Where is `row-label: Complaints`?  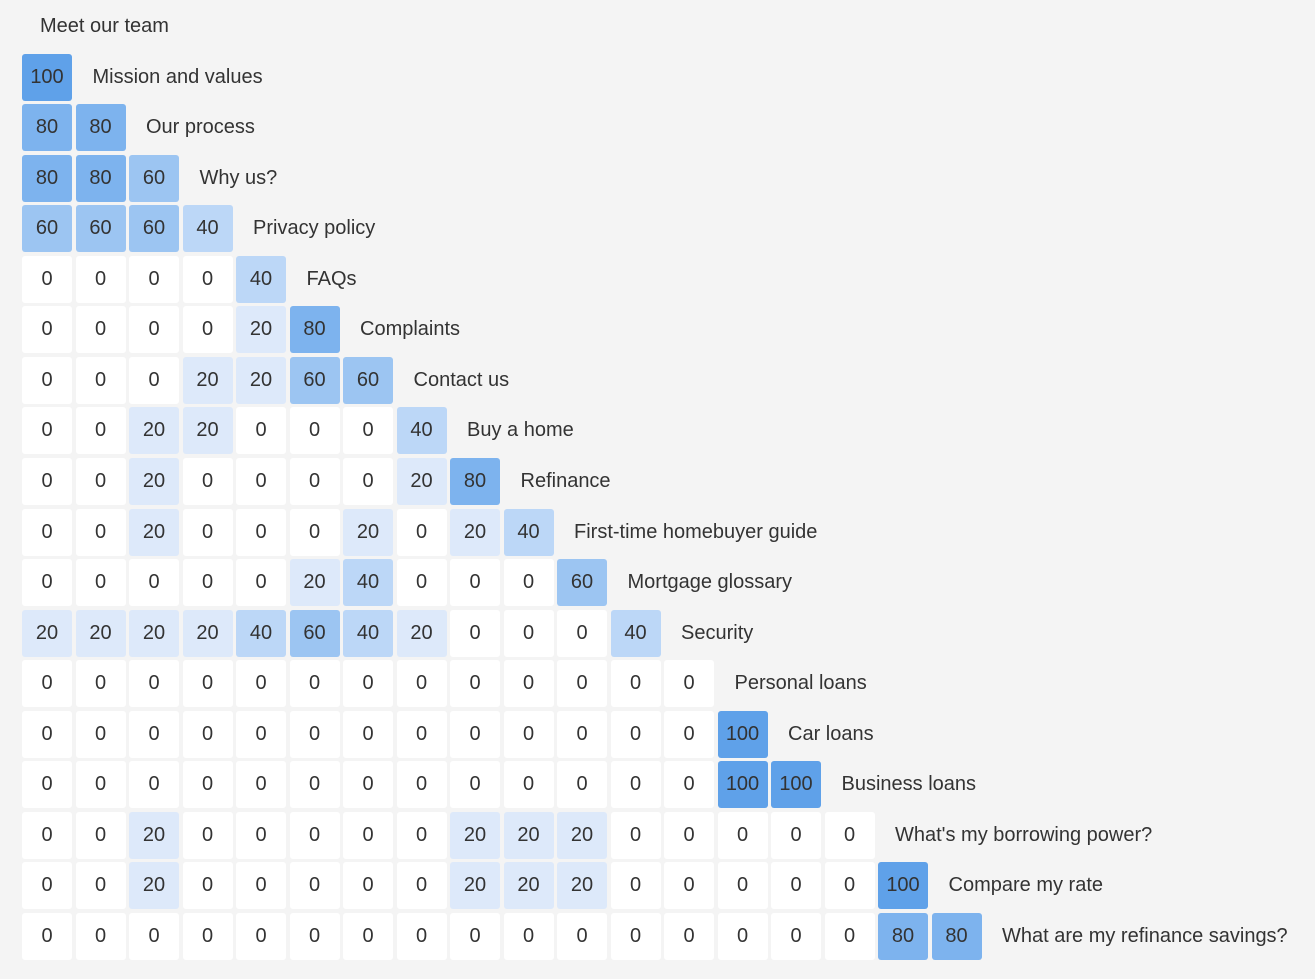
row-label: Complaints is located at coordinates (410, 329).